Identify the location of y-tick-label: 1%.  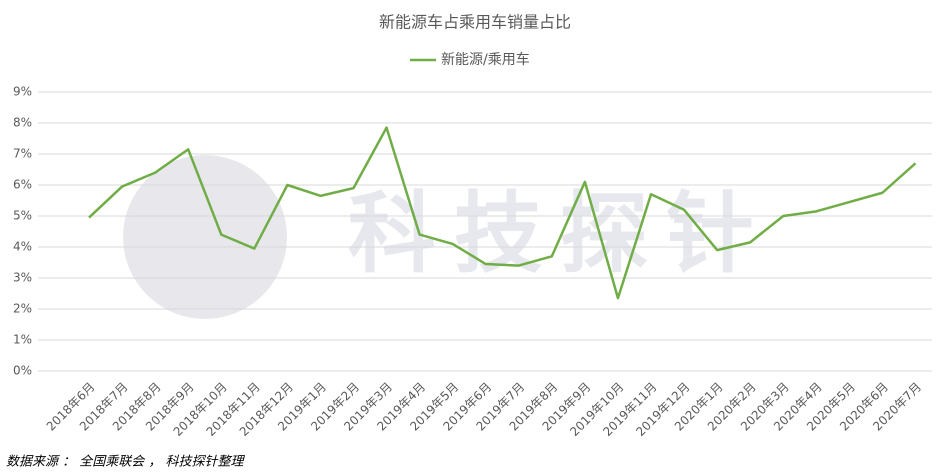
(22, 340).